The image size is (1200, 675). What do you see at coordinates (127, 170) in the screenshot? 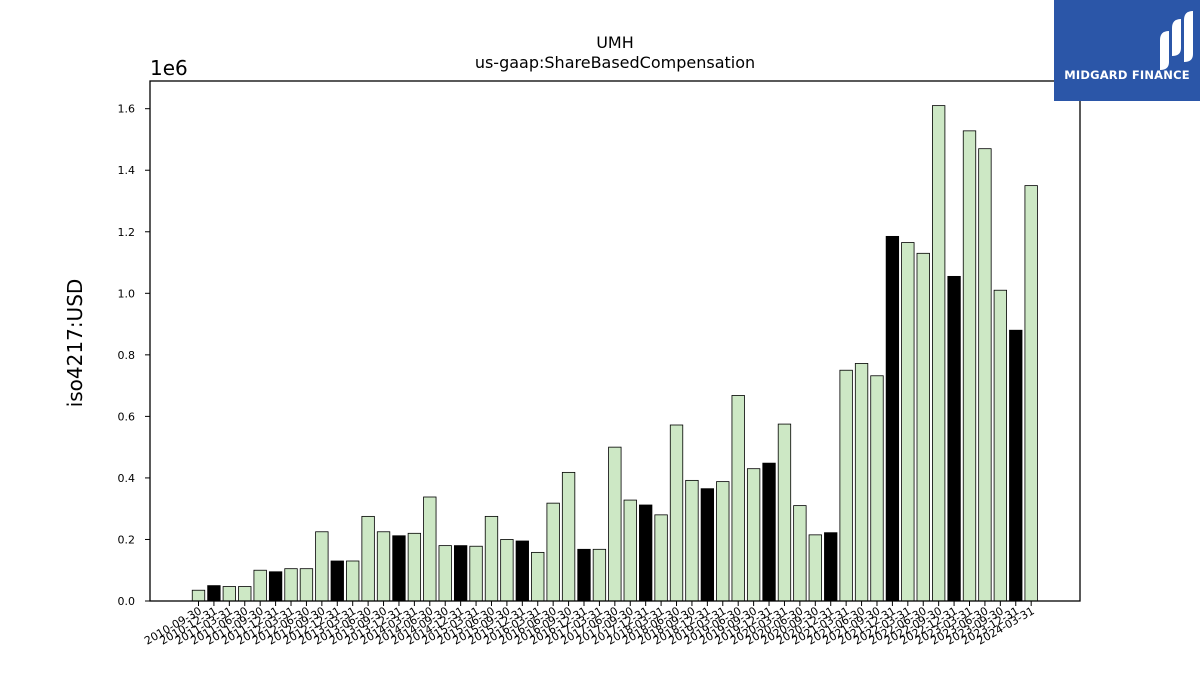
I see `y-tick-label: 1.4` at bounding box center [127, 170].